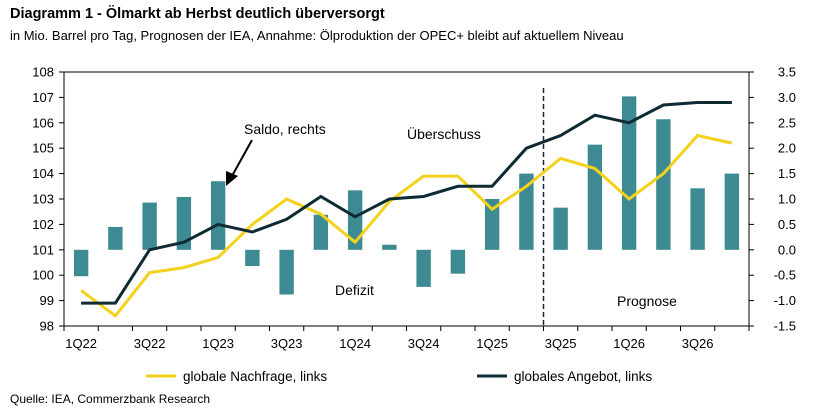  Describe the element at coordinates (787, 148) in the screenshot. I see `y-right-tick-label: 2.0` at that location.